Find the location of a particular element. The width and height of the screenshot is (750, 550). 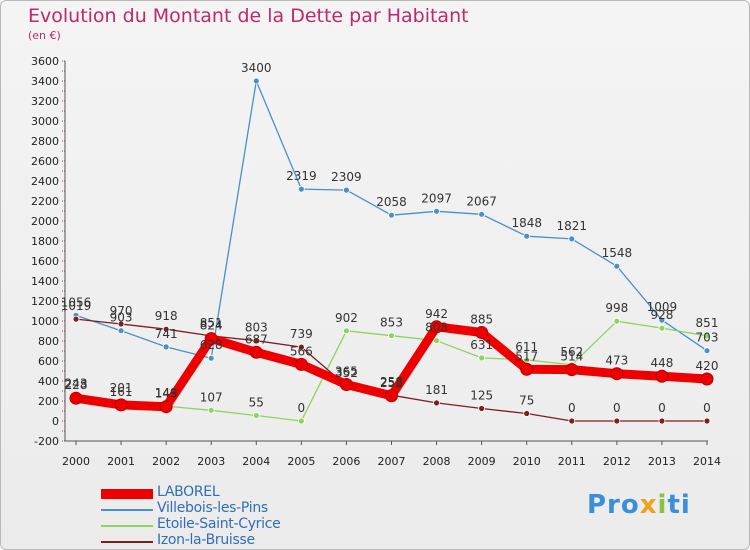

data-label: 252 is located at coordinates (391, 383).